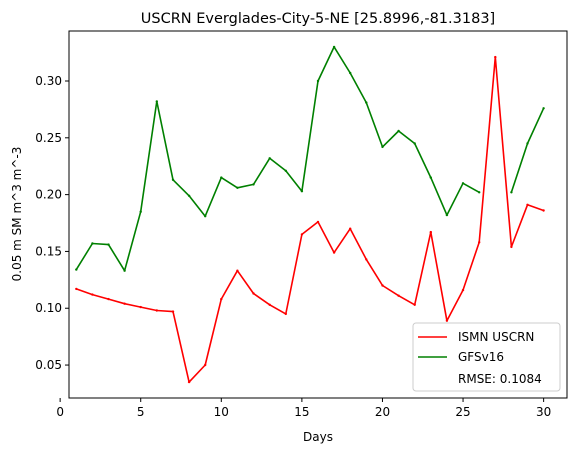 The height and width of the screenshot is (453, 576). Describe the element at coordinates (60, 412) in the screenshot. I see `x-tick-label: 0` at that location.